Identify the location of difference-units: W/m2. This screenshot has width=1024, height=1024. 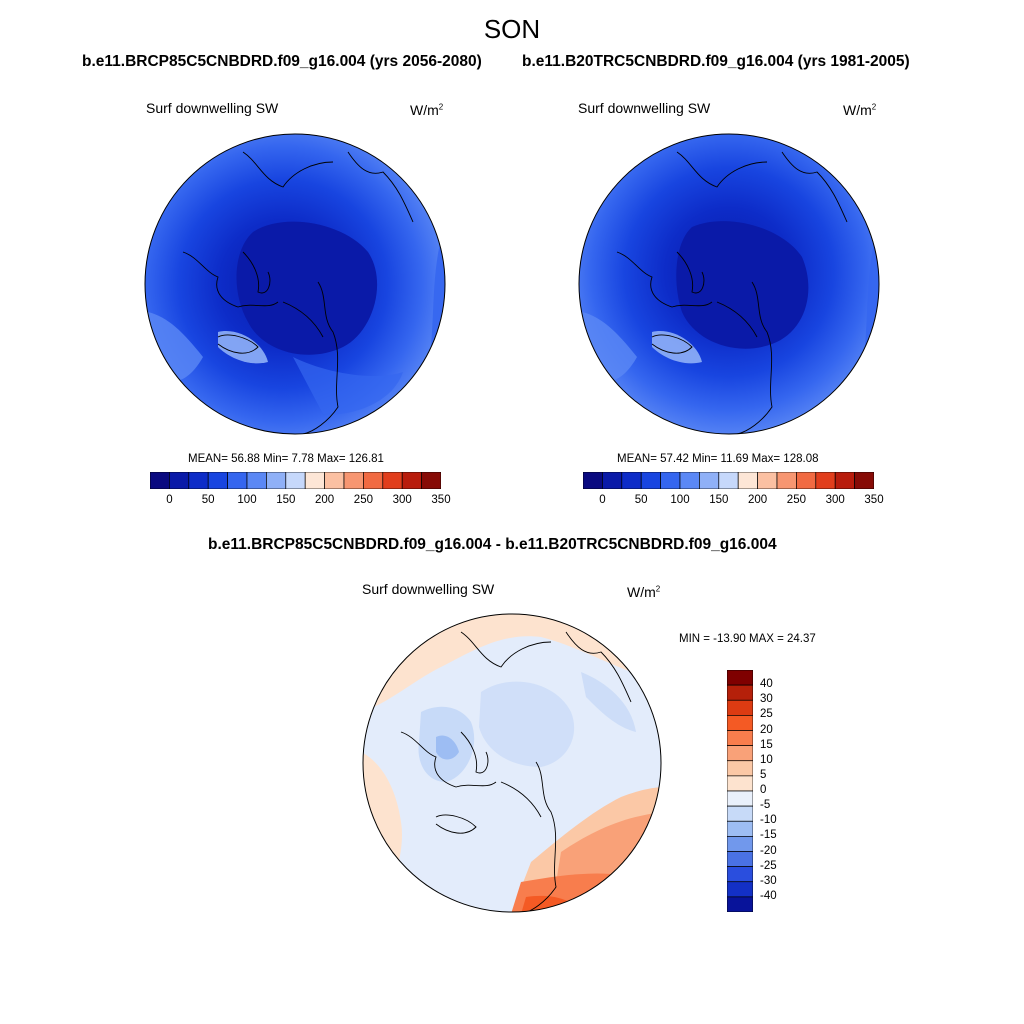
(644, 592).